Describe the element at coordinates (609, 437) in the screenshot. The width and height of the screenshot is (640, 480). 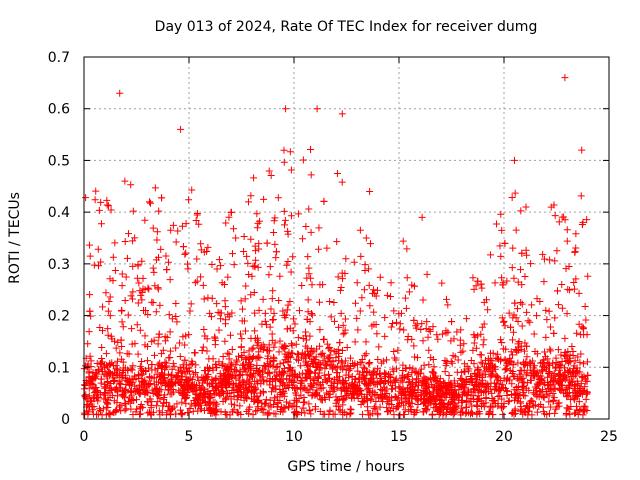
I see `x-tick-label: 25` at that location.